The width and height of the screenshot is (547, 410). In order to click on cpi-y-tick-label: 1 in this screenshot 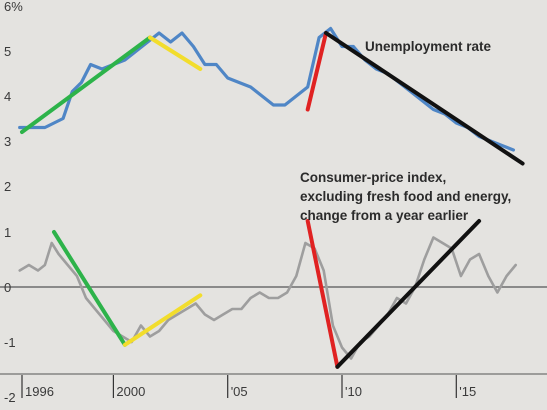, I will do `click(7, 232)`.